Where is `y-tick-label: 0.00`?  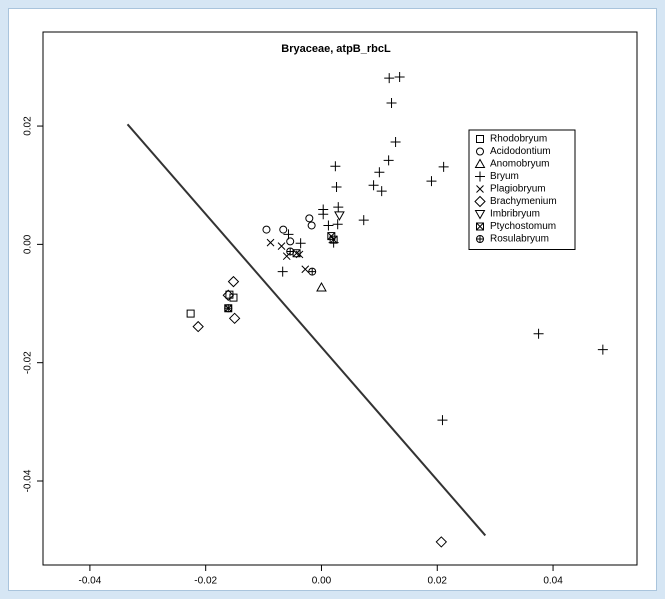 y-tick-label: 0.00 is located at coordinates (28, 244).